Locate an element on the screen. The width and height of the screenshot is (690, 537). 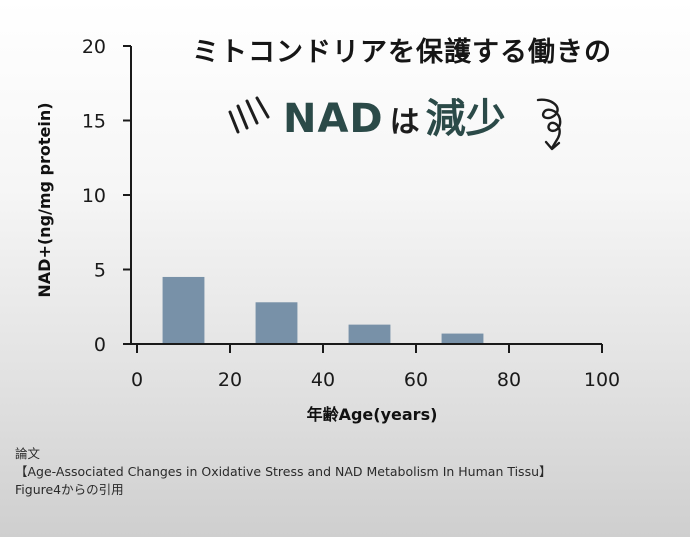
headline: ミトコンドリアを保護する働きの is located at coordinates (402, 52).